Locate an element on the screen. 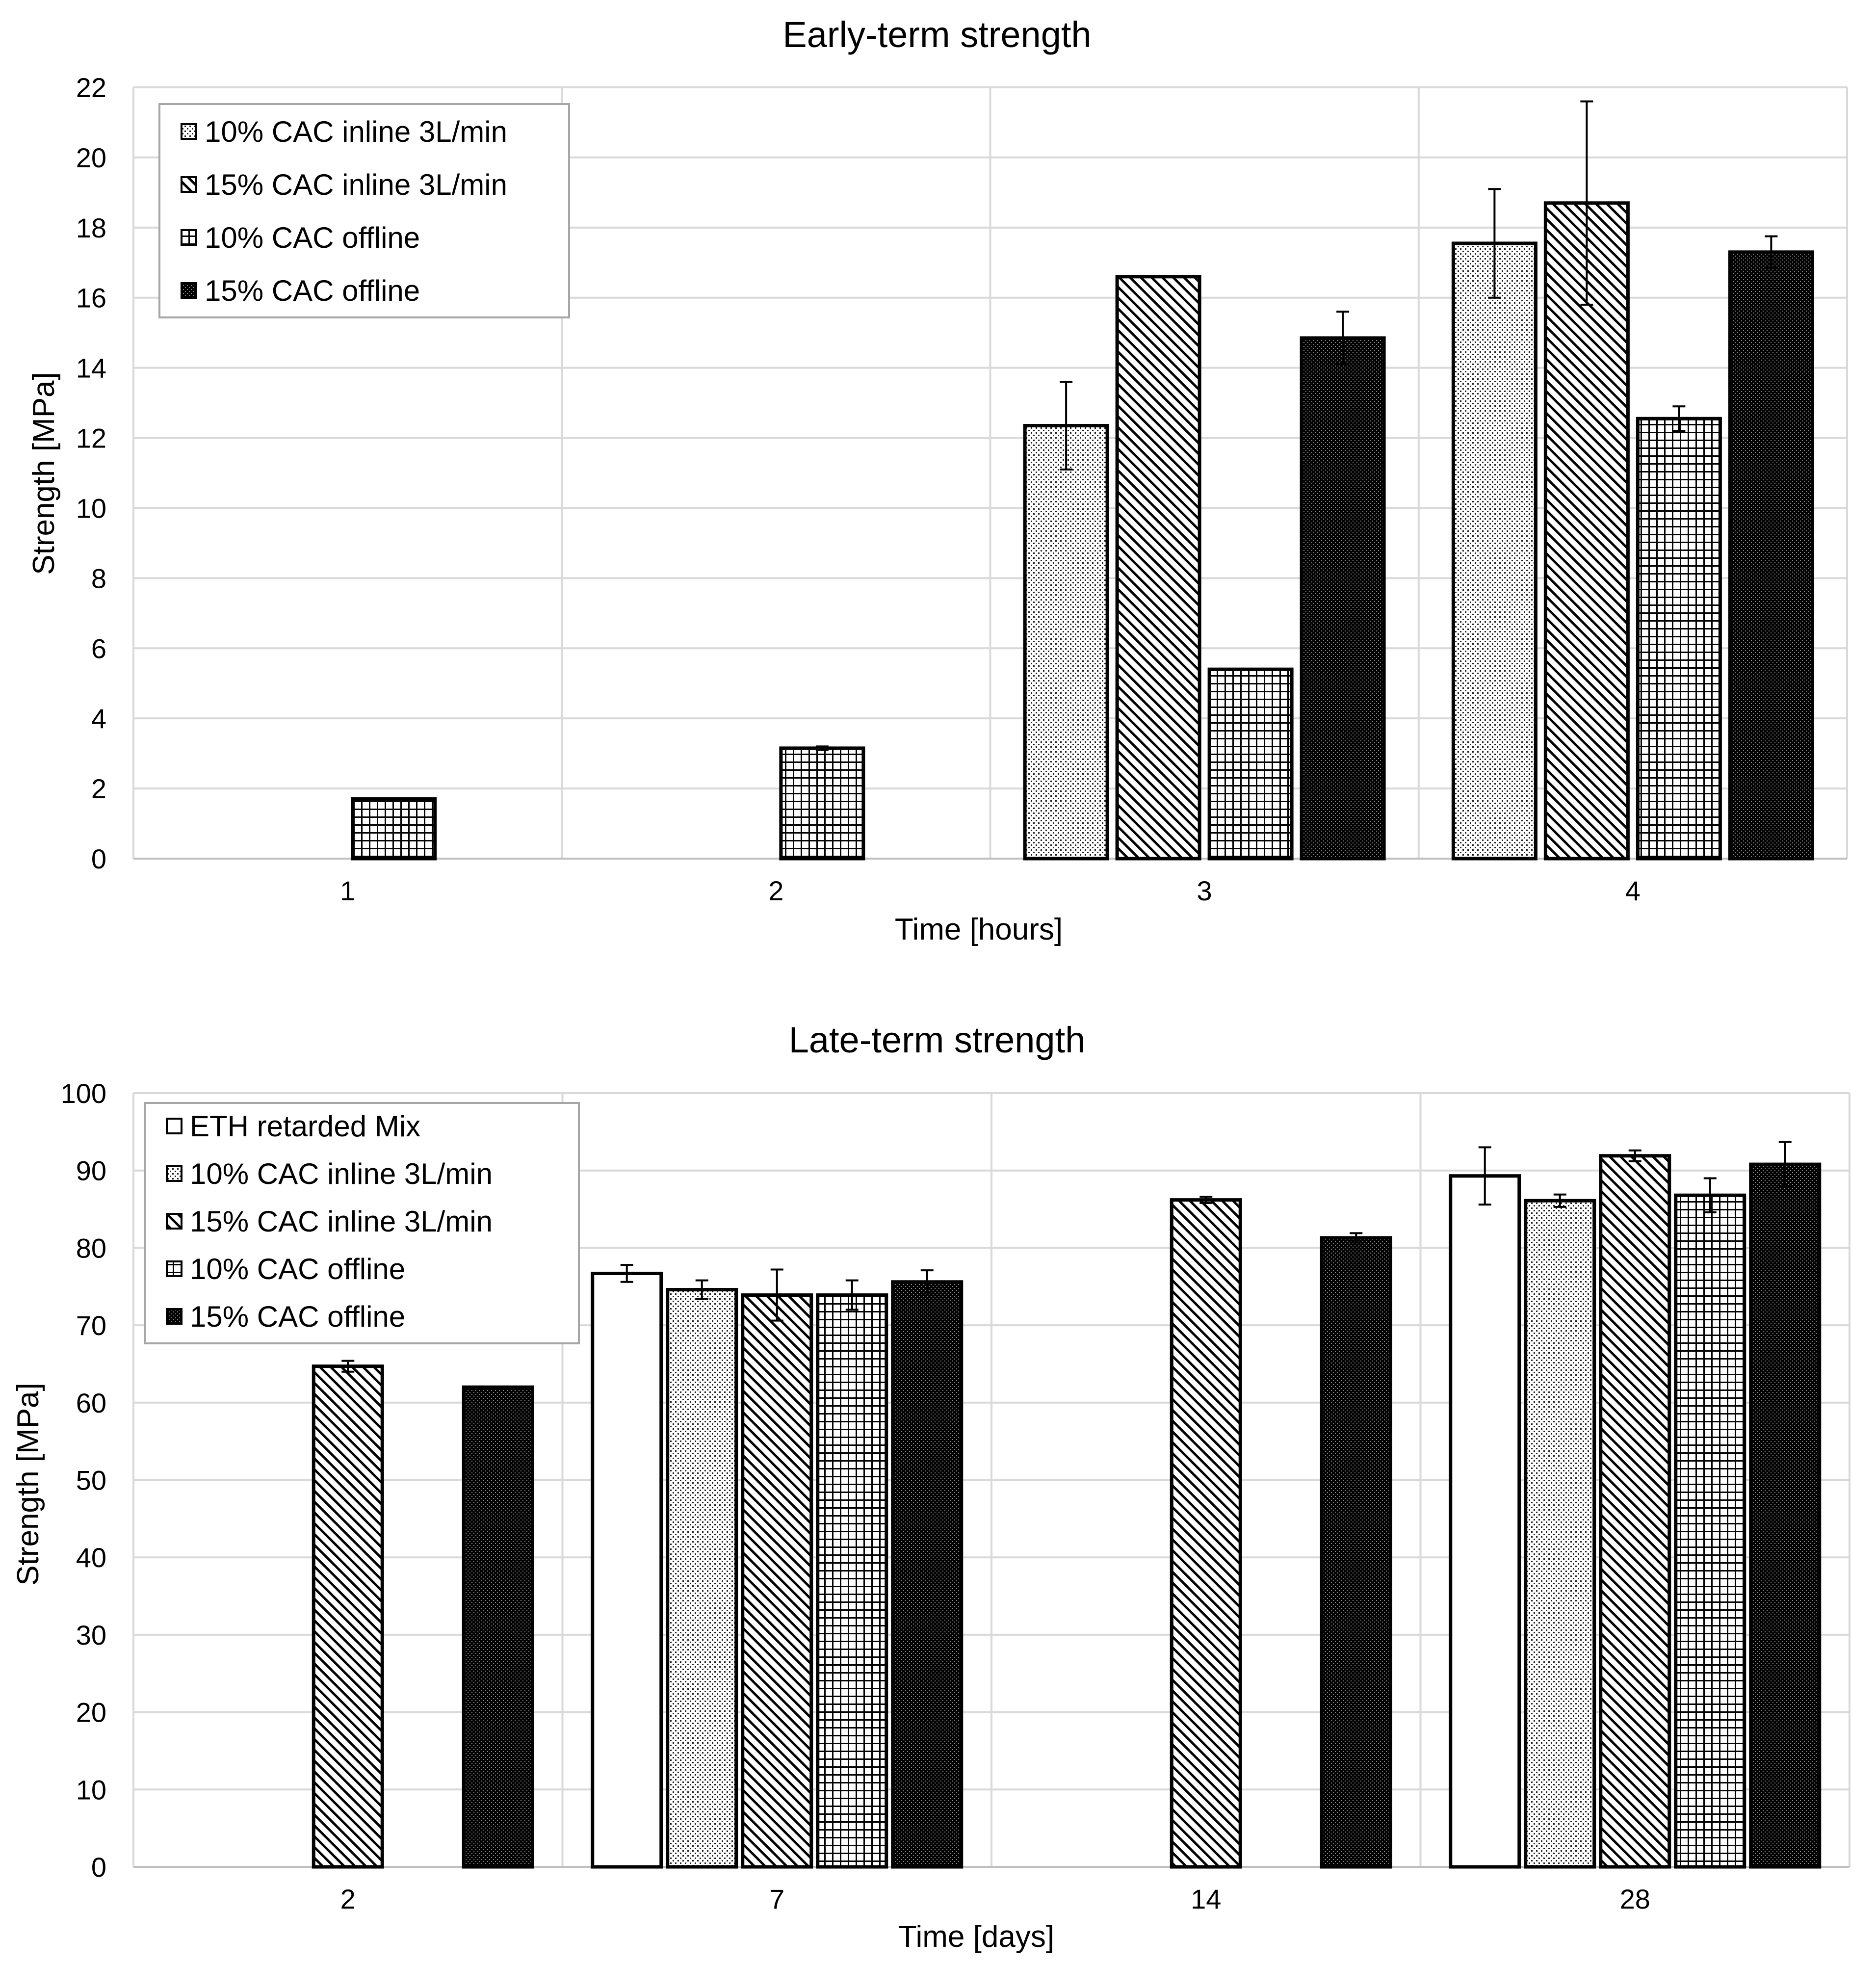 This screenshot has height=1965, width=1876. y-tick-label: 90 is located at coordinates (91, 1170).